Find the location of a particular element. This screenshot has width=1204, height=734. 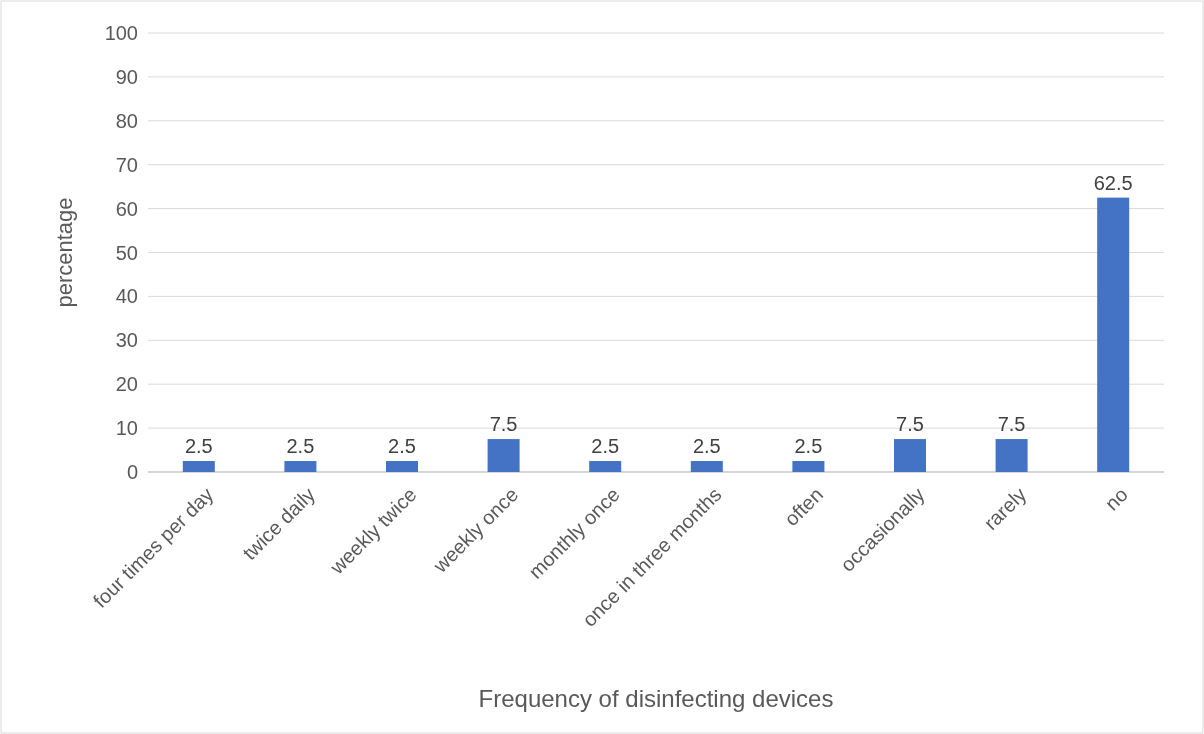

y-tick-label: 50 is located at coordinates (126, 252).